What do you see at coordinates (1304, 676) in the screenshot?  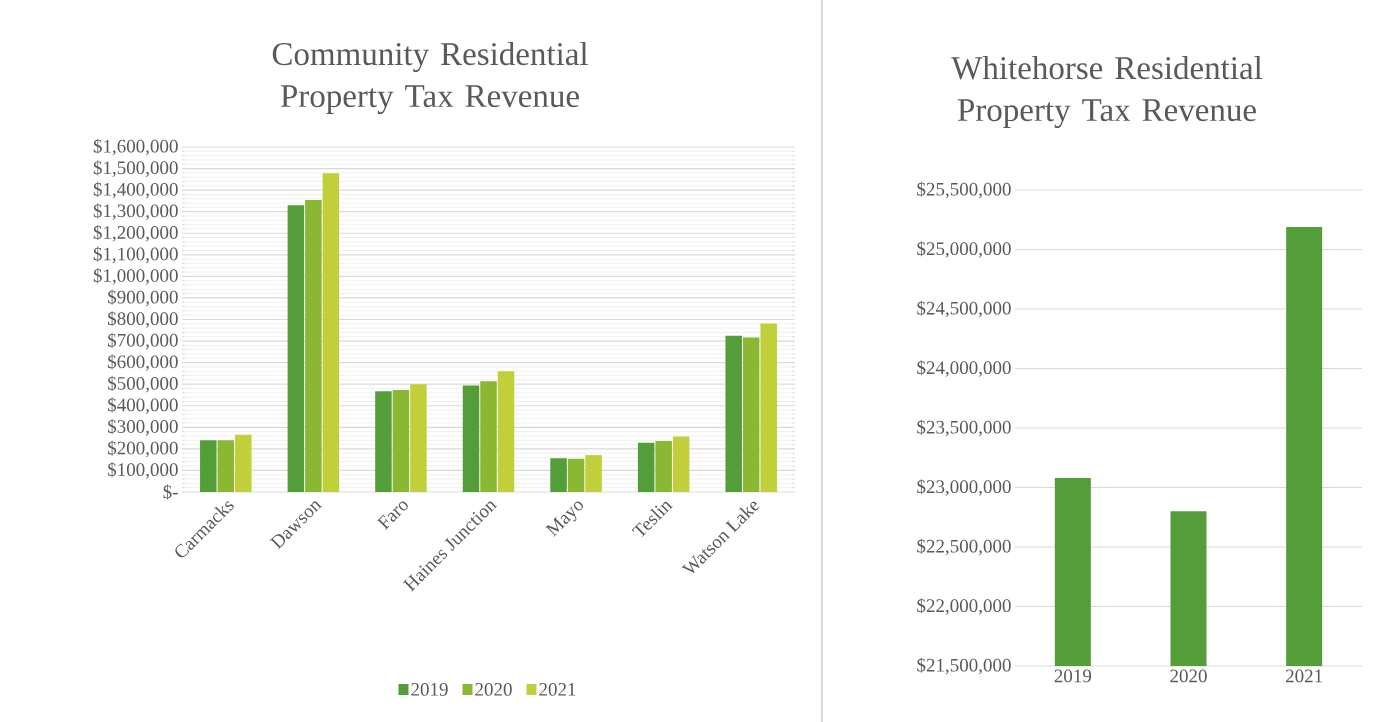 I see `x-tick-label: 2021` at bounding box center [1304, 676].